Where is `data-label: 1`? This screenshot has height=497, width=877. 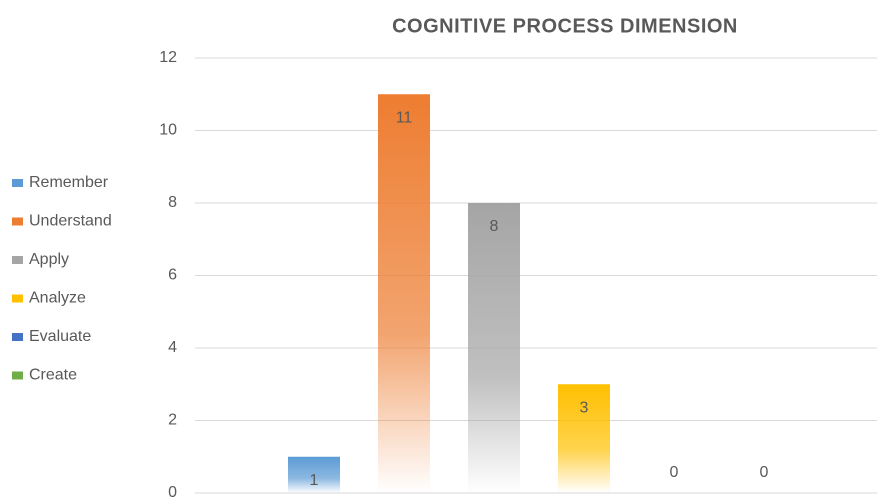 data-label: 1 is located at coordinates (314, 480).